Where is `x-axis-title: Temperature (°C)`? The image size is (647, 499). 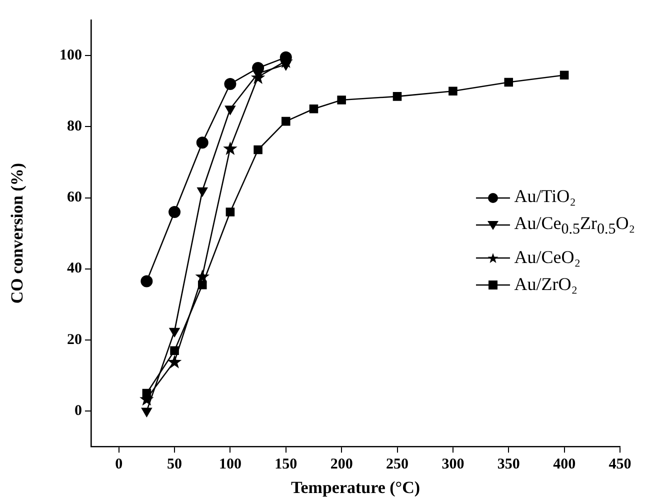 x-axis-title: Temperature (°C) is located at coordinates (355, 488).